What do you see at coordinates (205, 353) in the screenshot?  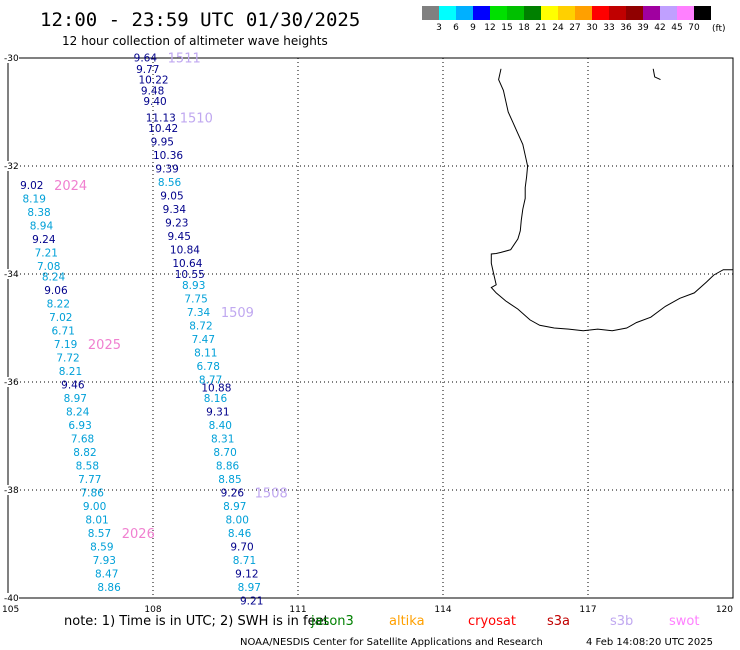 I see `swh-value: 8.11` at bounding box center [205, 353].